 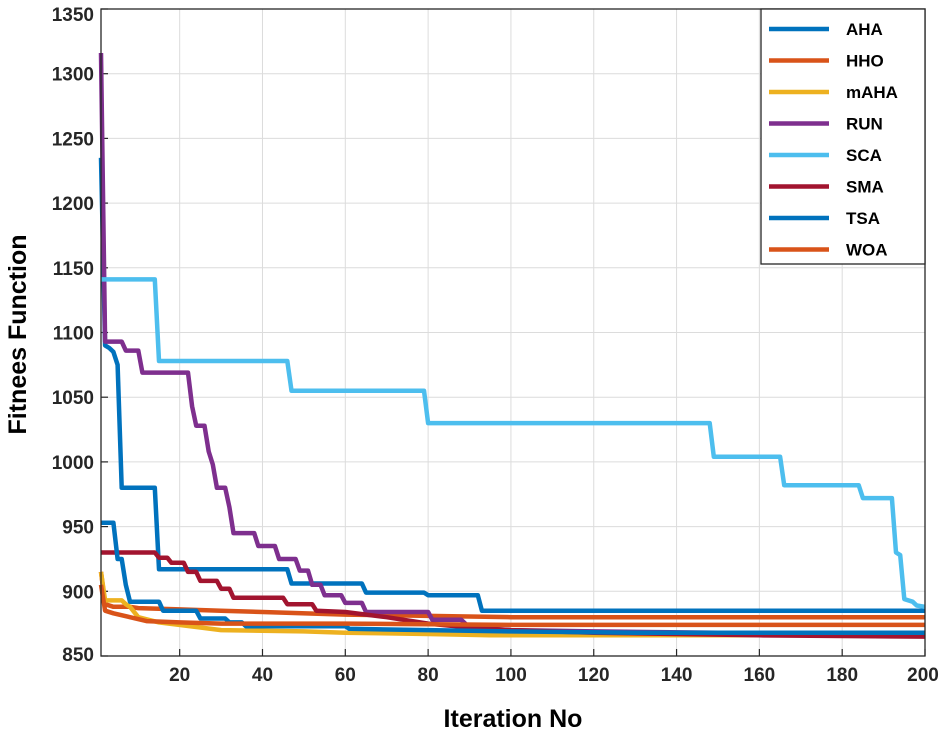 I want to click on series-line-maha, so click(x=511, y=604).